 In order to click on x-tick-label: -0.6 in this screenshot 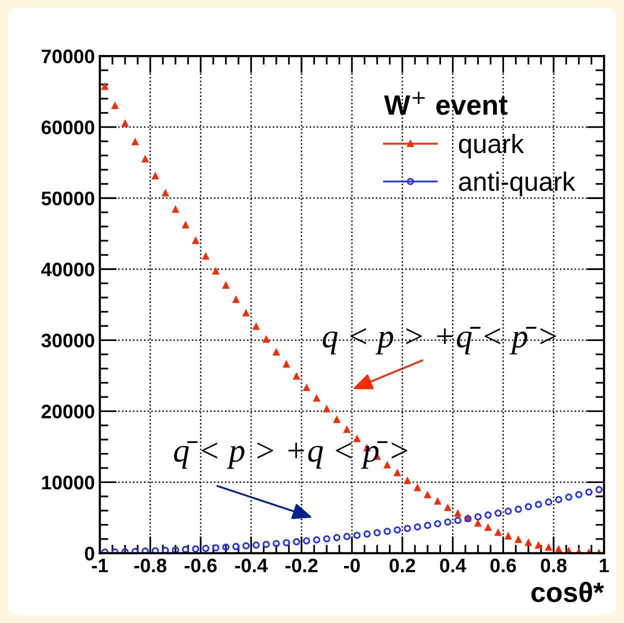, I will do `click(200, 565)`.